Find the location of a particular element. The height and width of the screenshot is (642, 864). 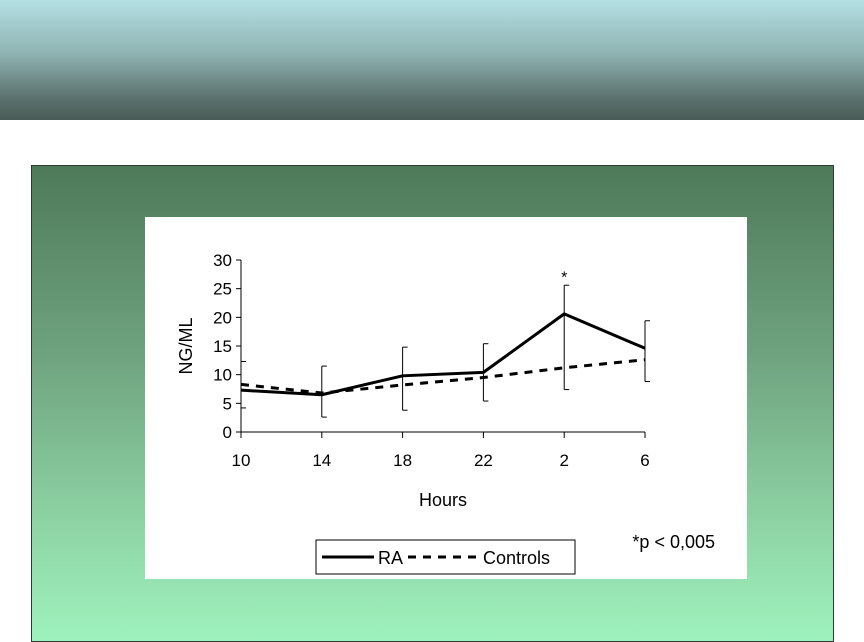

legend-label-ra: RA is located at coordinates (390, 558).